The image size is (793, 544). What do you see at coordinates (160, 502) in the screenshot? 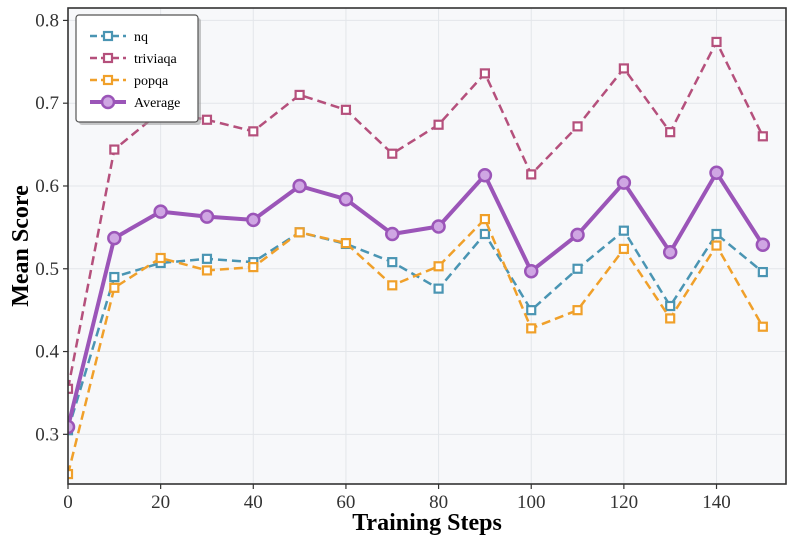
I see `x-tick-label: 20` at bounding box center [160, 502].